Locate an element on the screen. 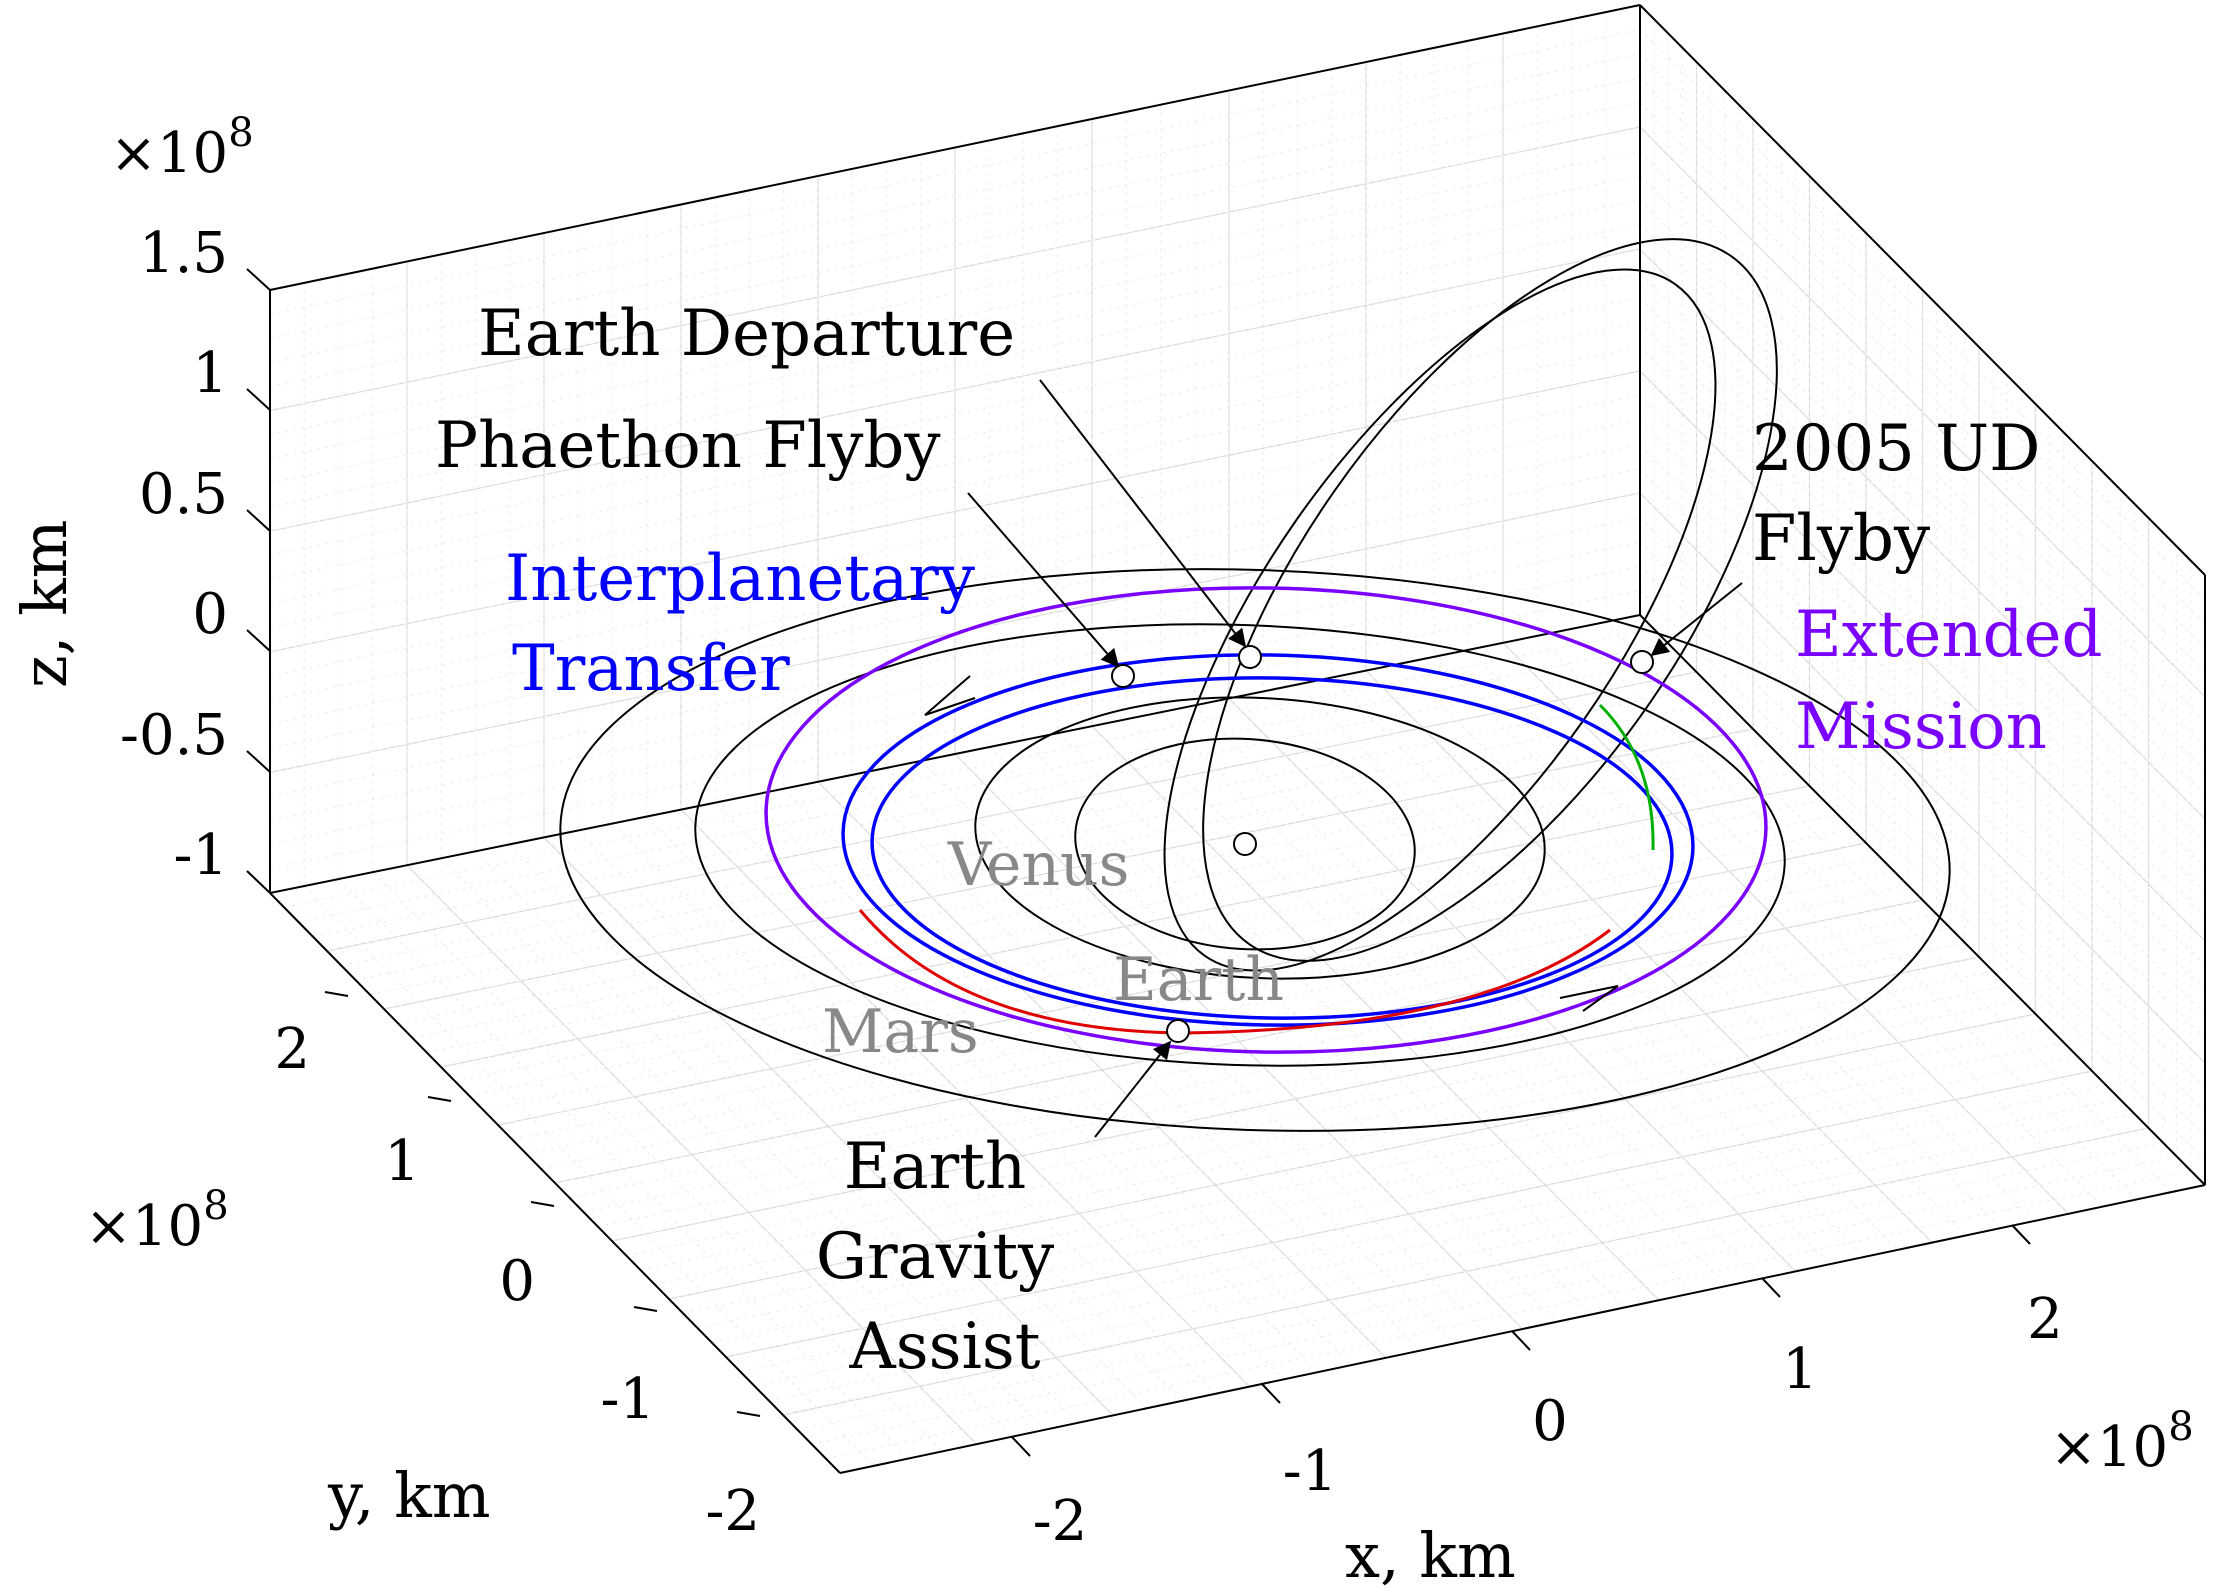 This screenshot has width=2214, height=1592. y-tick-marks is located at coordinates (542, 1204).